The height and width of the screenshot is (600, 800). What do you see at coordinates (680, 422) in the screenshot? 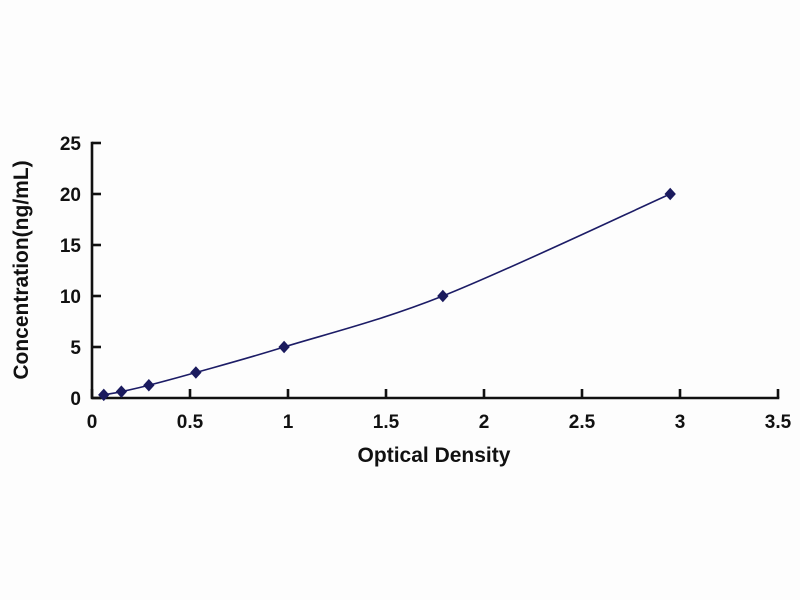
I see `x-tick-label: 3` at bounding box center [680, 422].